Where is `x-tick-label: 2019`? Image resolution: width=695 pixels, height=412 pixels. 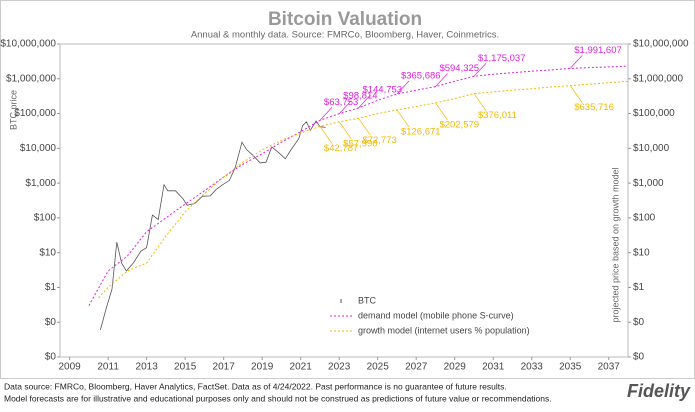
x-tick-label: 2019 is located at coordinates (262, 367).